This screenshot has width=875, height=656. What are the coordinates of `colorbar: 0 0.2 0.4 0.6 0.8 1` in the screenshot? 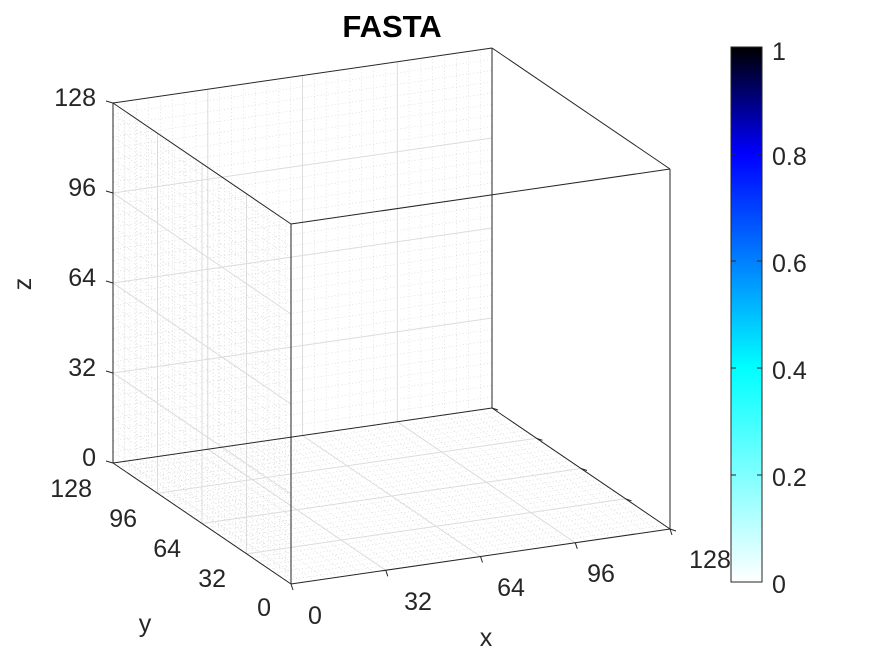 It's located at (768, 318).